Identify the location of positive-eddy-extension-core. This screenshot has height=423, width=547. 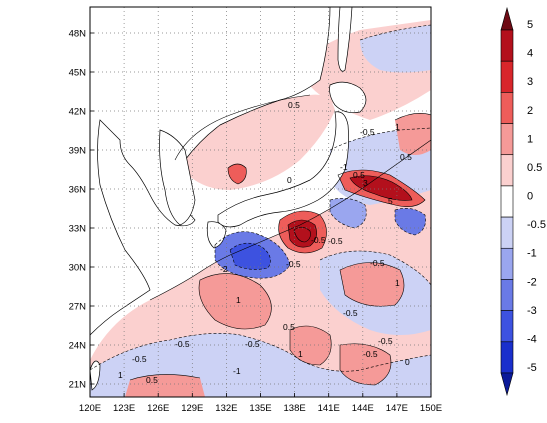
(381, 188).